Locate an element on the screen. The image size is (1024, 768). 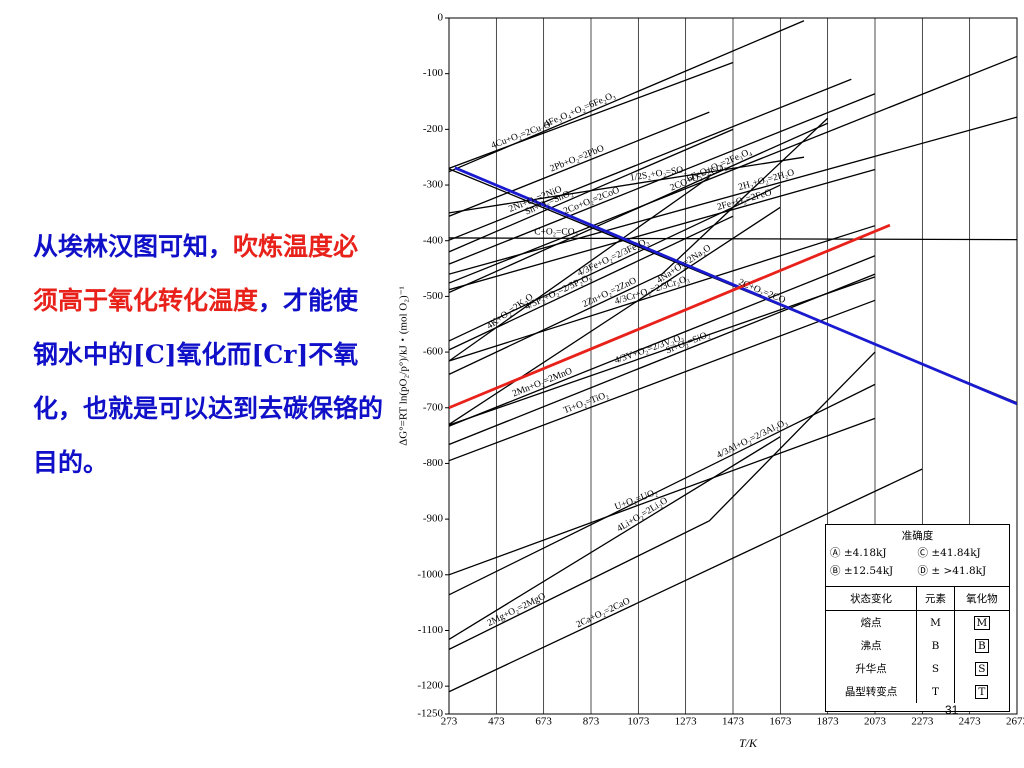
y-tick-label: -500 is located at coordinates (433, 296).